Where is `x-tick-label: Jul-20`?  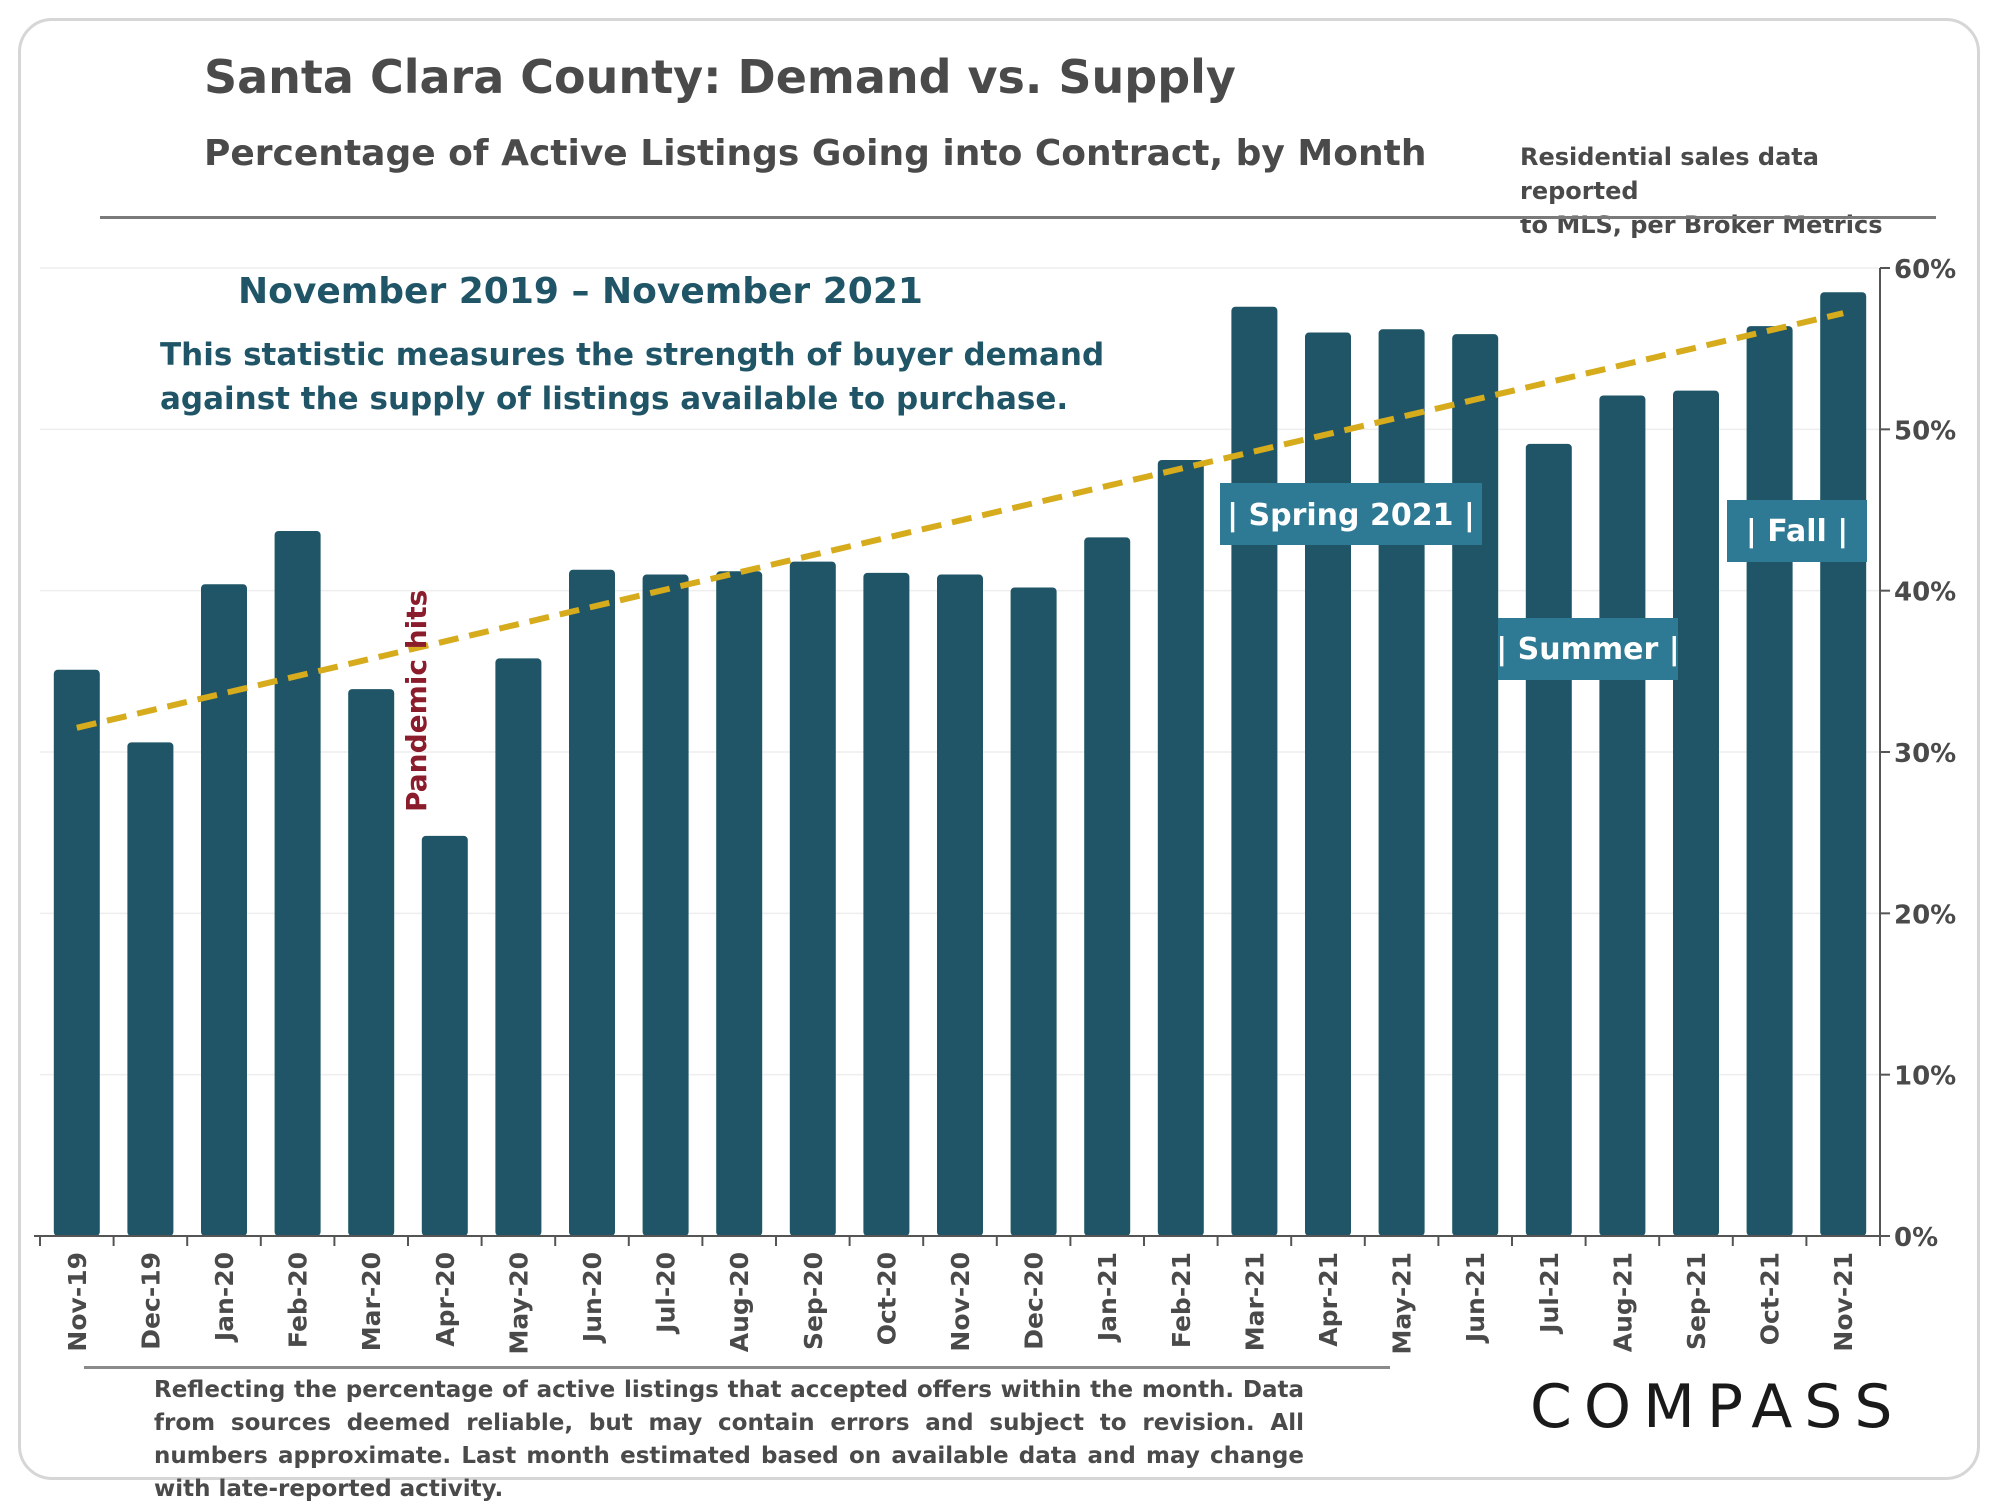
x-tick-label: Jul-20 is located at coordinates (666, 1293).